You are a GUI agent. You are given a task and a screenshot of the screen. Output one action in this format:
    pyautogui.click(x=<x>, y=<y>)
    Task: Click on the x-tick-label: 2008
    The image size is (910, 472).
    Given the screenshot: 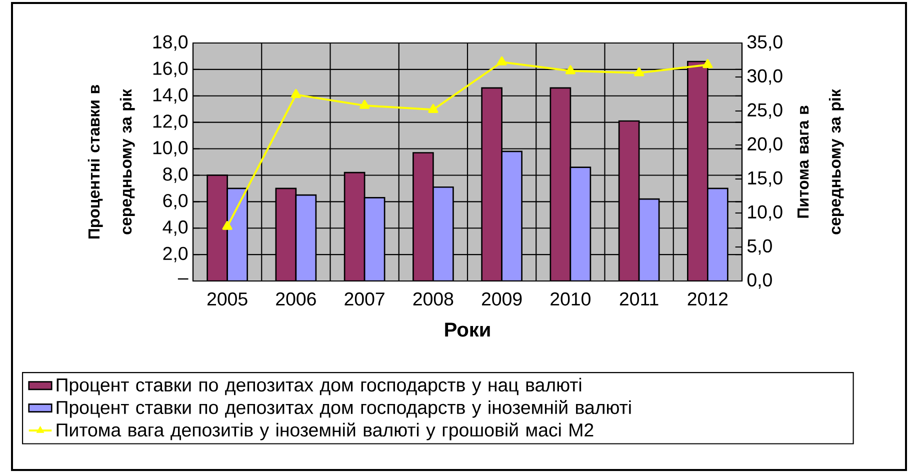 What is the action you would take?
    pyautogui.click(x=433, y=299)
    